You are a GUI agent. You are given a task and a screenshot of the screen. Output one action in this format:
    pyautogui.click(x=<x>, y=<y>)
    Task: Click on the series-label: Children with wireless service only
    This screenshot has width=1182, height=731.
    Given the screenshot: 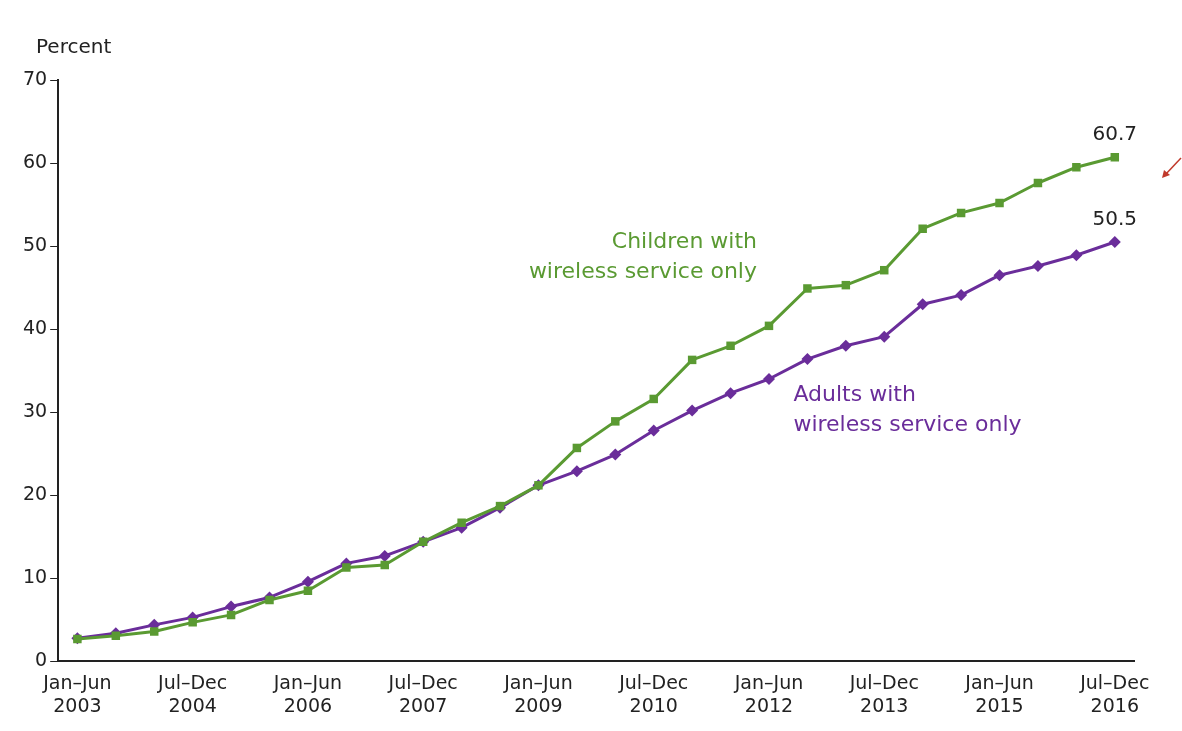 What is the action you would take?
    pyautogui.click(x=642, y=255)
    